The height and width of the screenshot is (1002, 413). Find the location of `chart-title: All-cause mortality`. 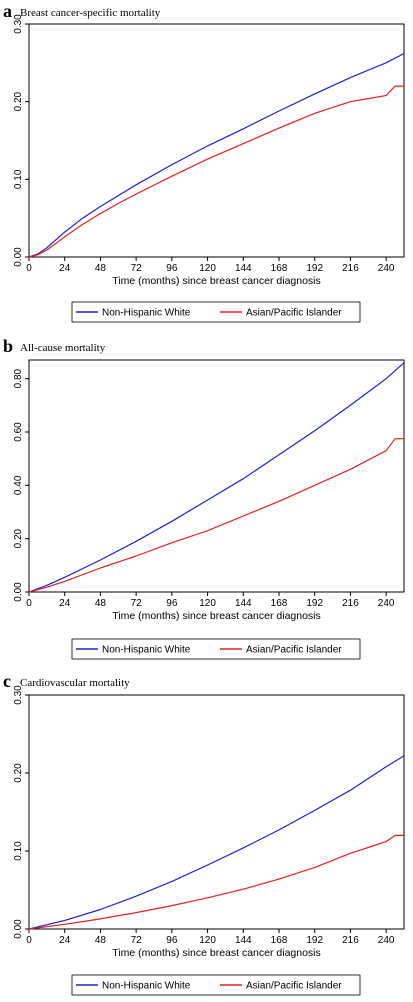

chart-title: All-cause mortality is located at coordinates (63, 348).